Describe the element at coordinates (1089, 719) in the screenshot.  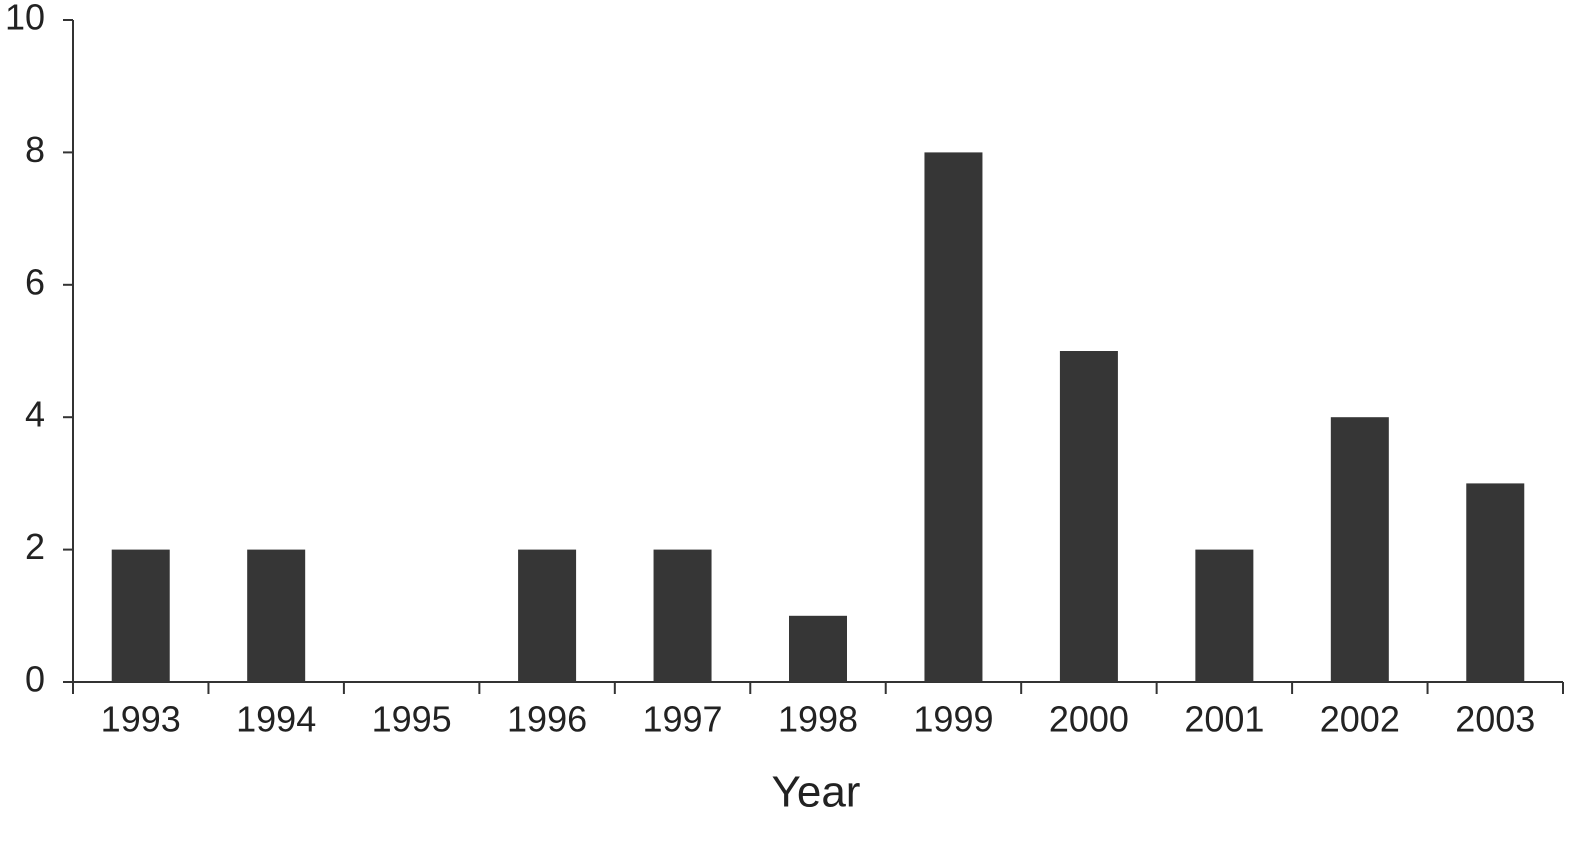
I see `x-tick-label: 2000` at that location.